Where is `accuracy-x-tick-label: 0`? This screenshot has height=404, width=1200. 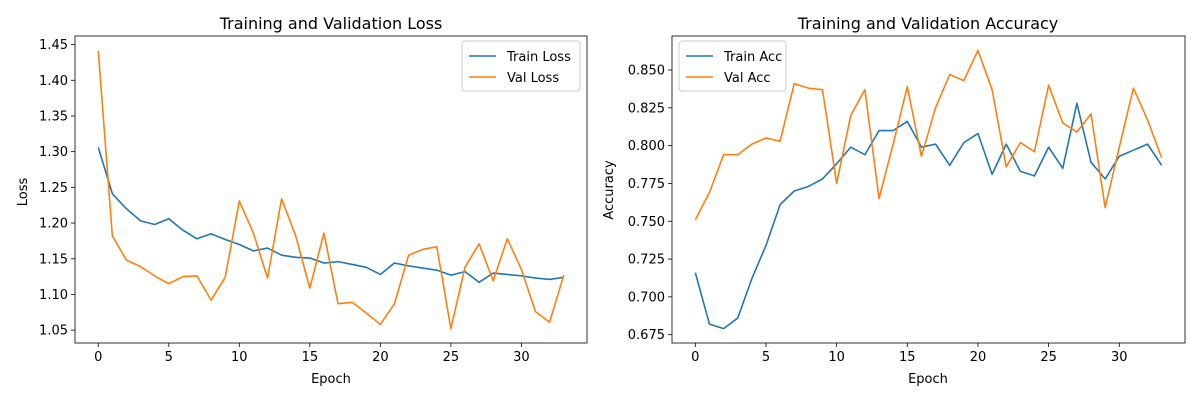
accuracy-x-tick-label: 0 is located at coordinates (695, 357).